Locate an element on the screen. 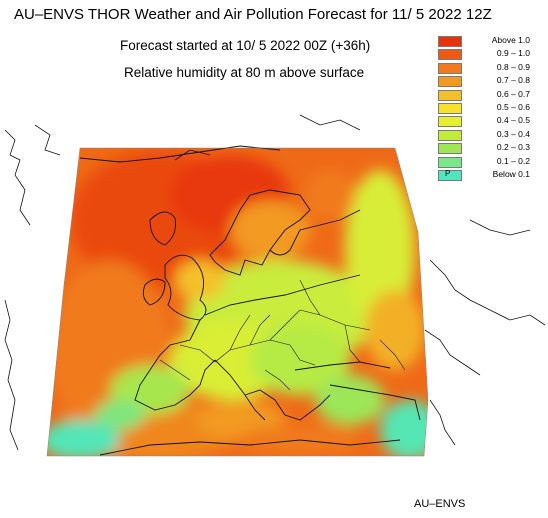  legend-marker: P is located at coordinates (448, 173).